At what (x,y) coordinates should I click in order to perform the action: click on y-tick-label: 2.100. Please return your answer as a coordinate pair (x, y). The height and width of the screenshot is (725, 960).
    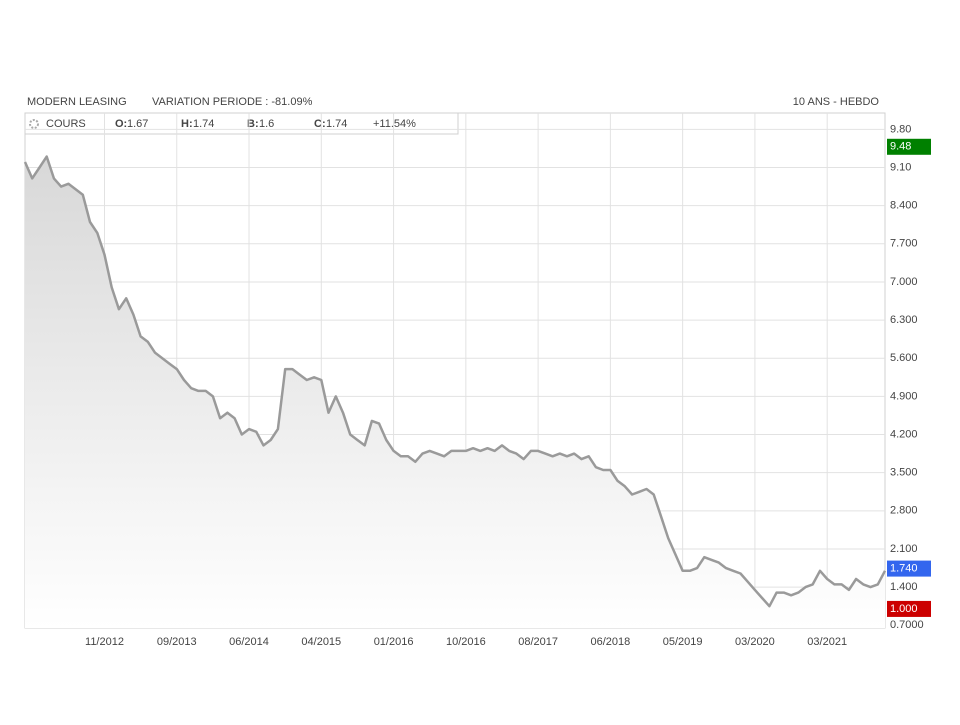
    Looking at the image, I should click on (904, 549).